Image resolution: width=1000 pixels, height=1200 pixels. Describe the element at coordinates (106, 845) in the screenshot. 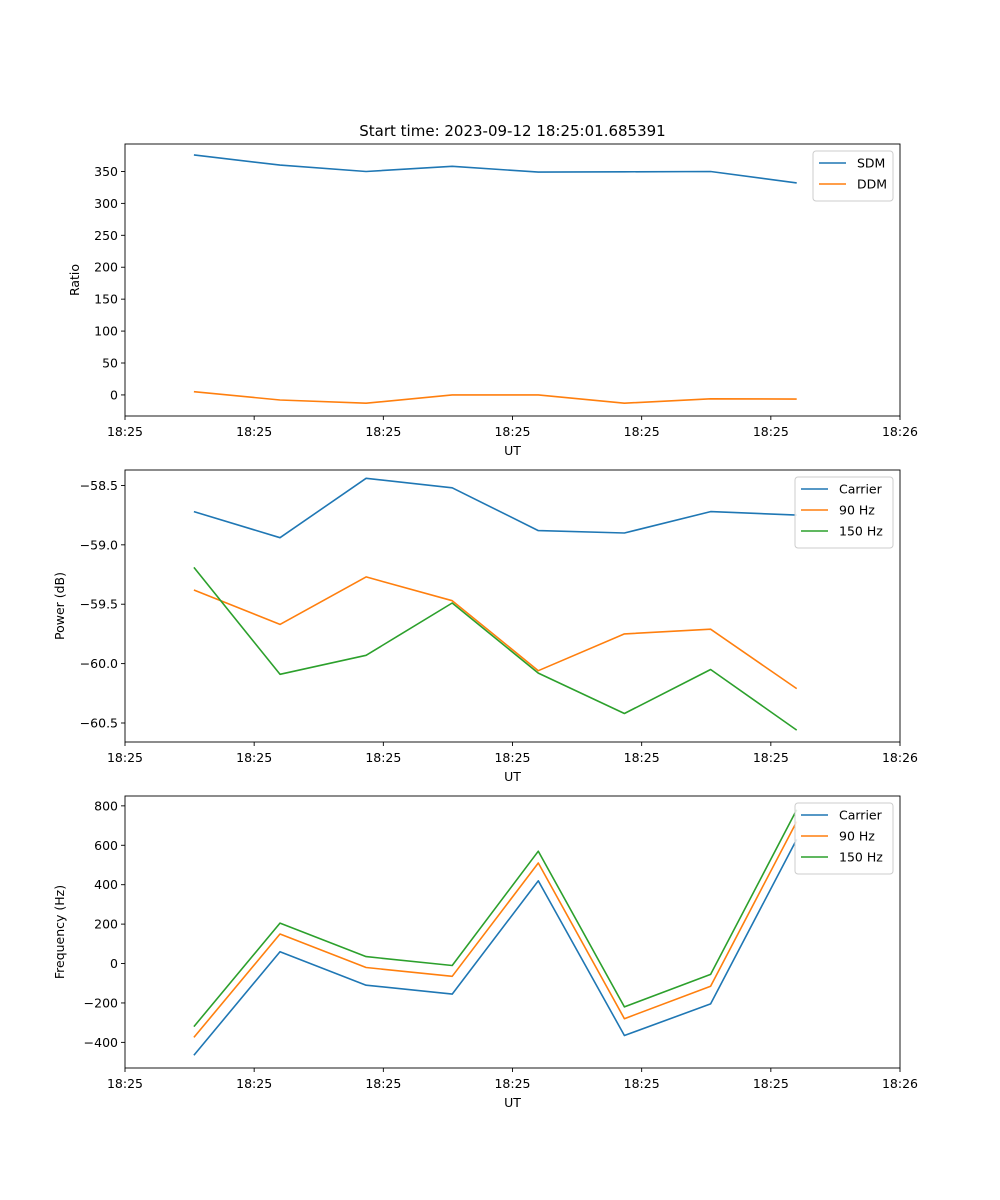

I see `y-tick-label: 600` at that location.